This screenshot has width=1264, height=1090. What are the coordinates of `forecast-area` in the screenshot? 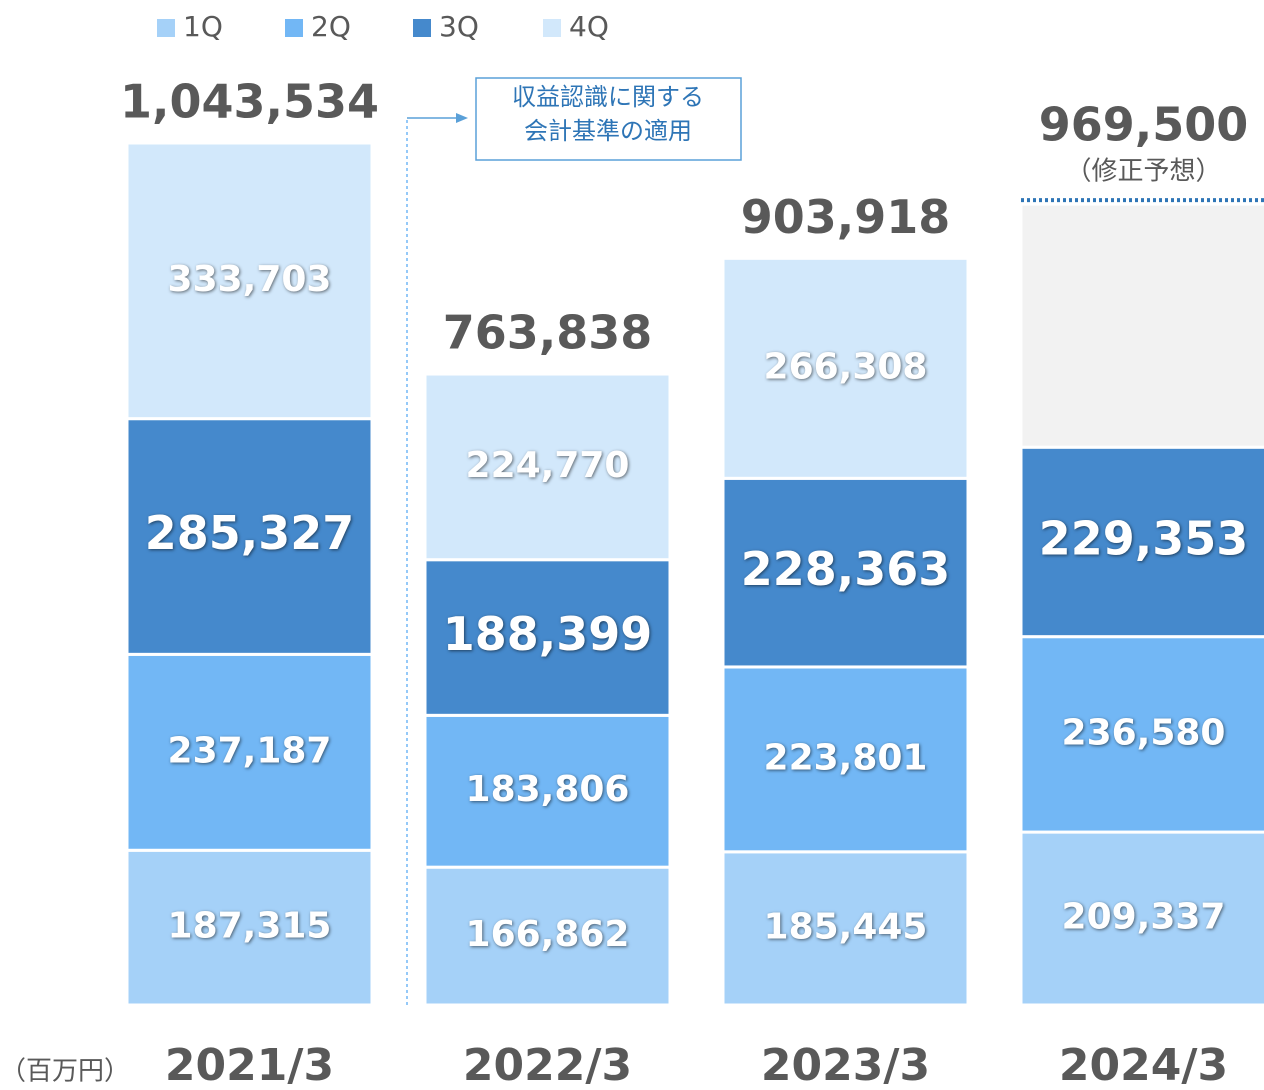 It's located at (1141, 325).